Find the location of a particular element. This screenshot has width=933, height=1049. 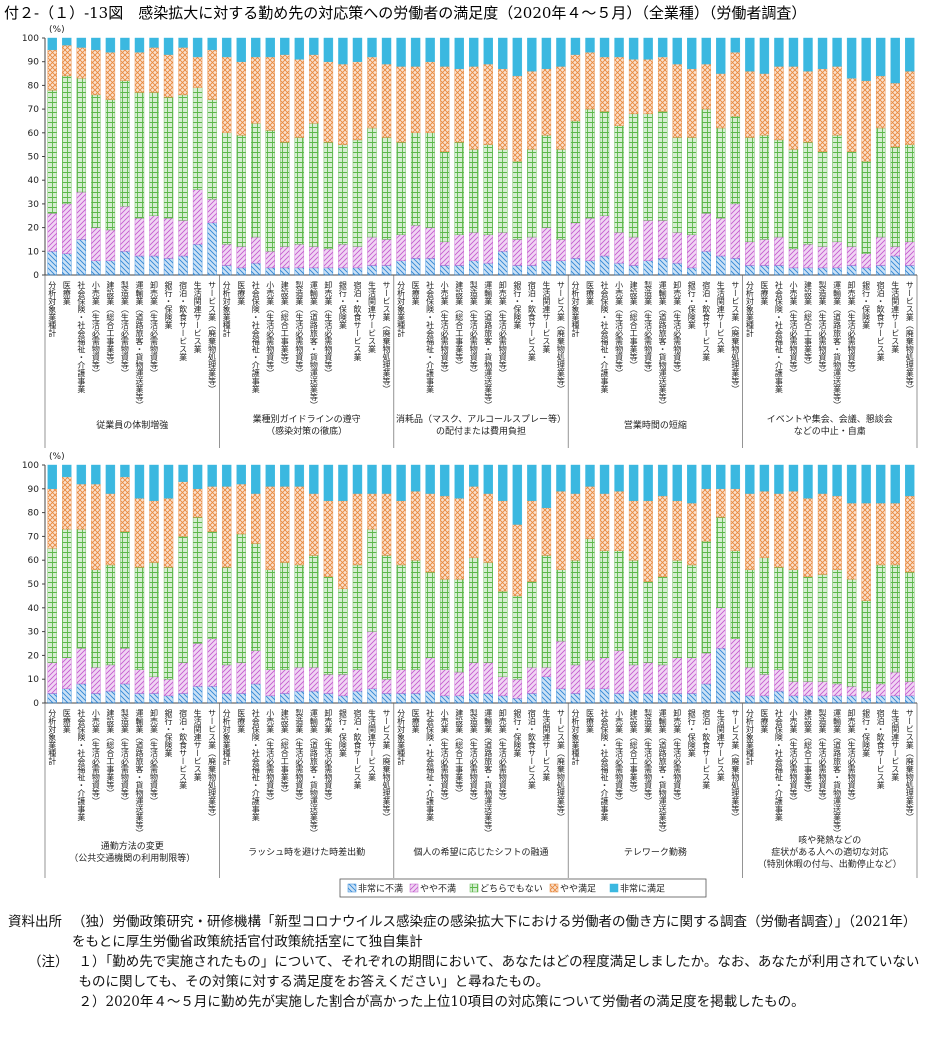

y-axis-label: (%) is located at coordinates (57, 30).